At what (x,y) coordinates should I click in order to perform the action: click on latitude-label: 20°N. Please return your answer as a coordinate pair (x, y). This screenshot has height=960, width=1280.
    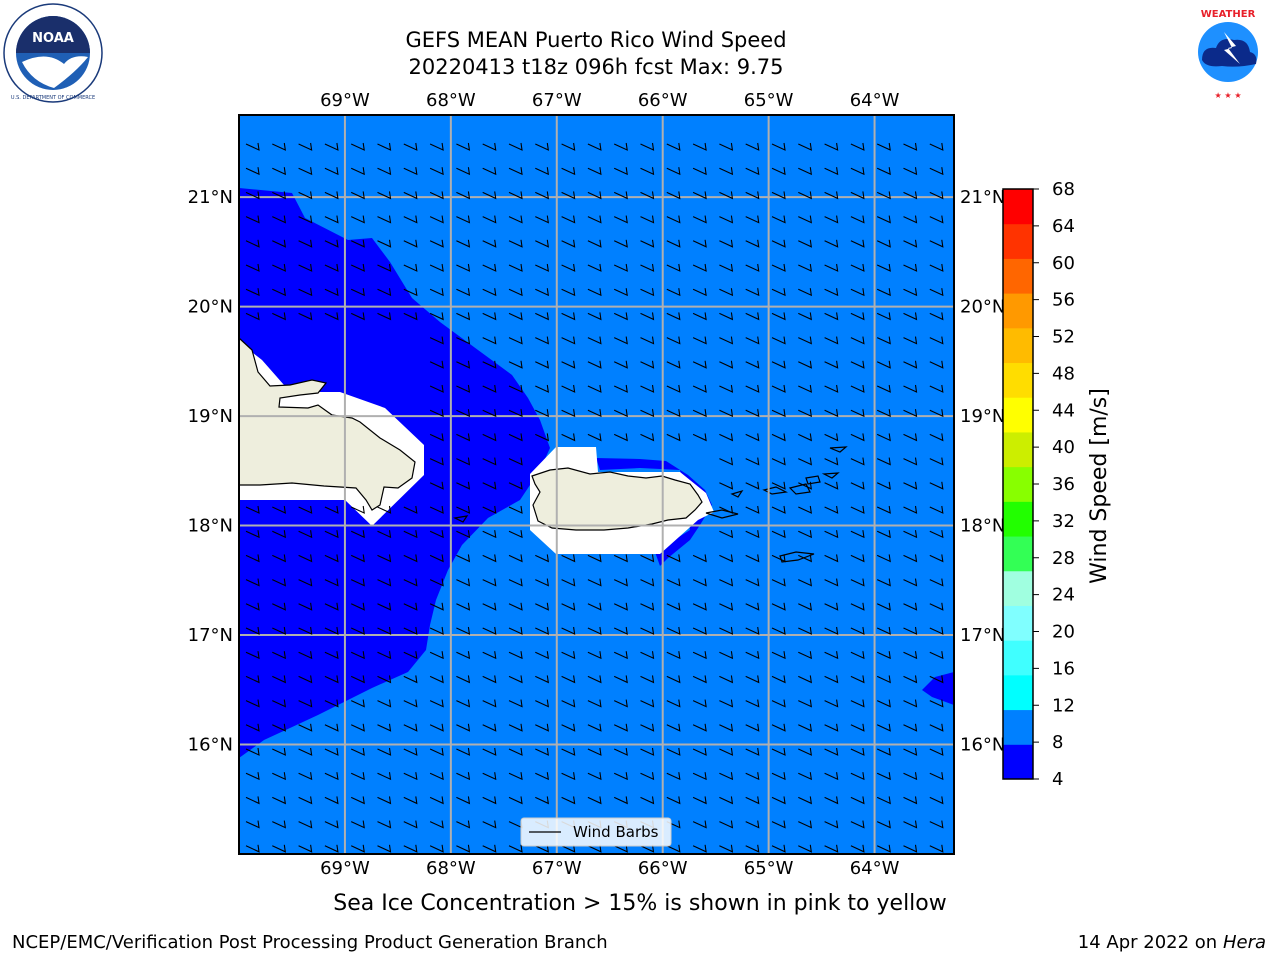
    Looking at the image, I should click on (982, 307).